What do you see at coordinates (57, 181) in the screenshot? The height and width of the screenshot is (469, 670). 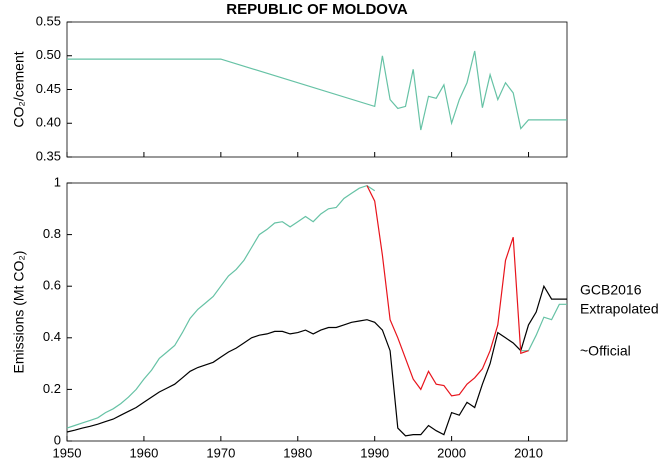 I see `y-tick-label: 1` at bounding box center [57, 181].